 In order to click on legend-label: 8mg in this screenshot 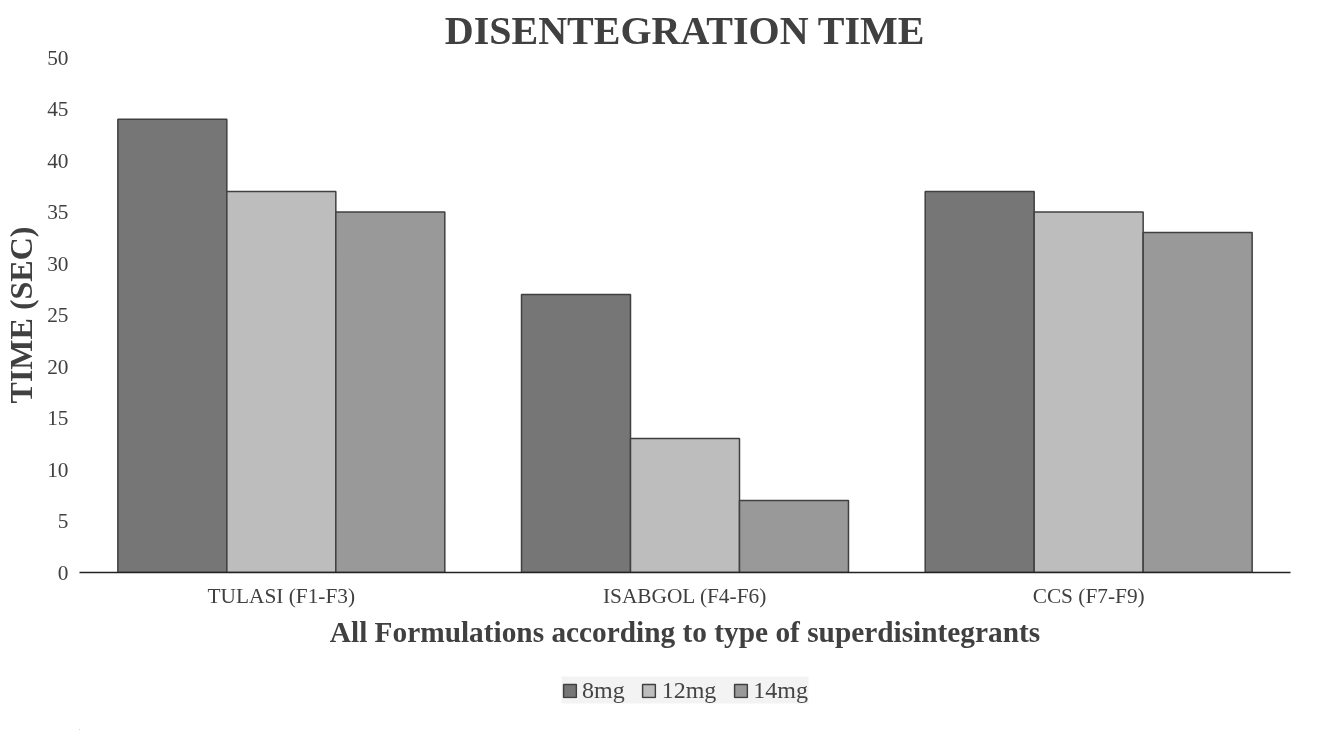, I will do `click(603, 690)`.